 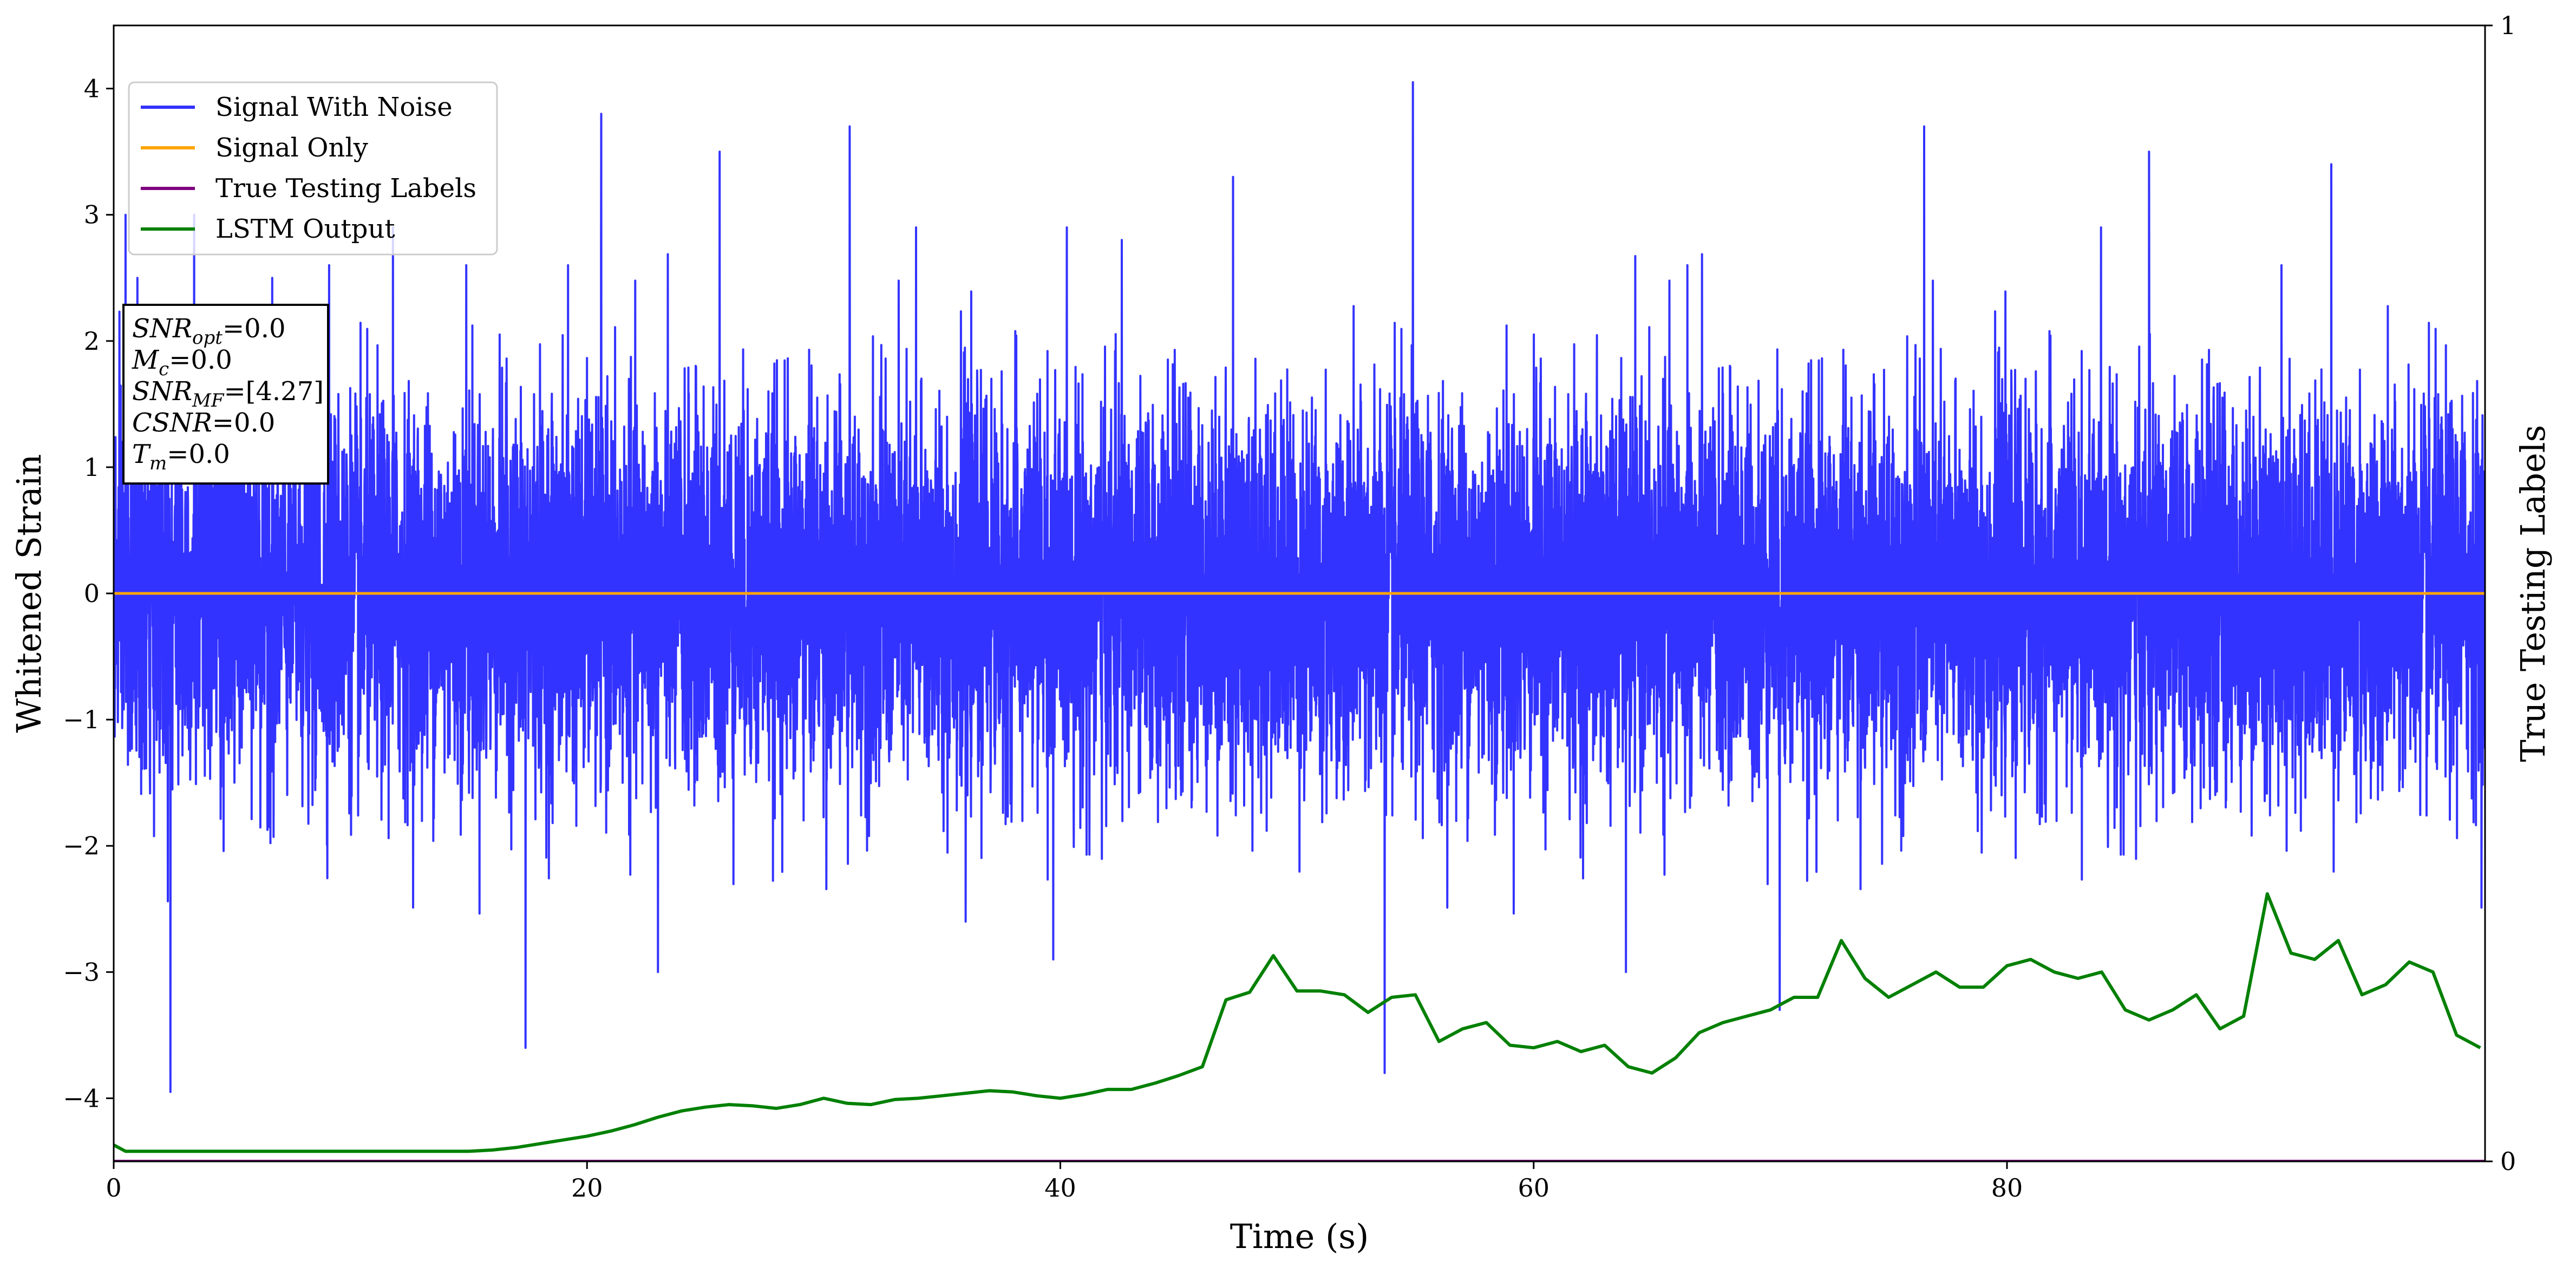 I want to click on info-line: Mc=0.0, so click(x=182, y=362).